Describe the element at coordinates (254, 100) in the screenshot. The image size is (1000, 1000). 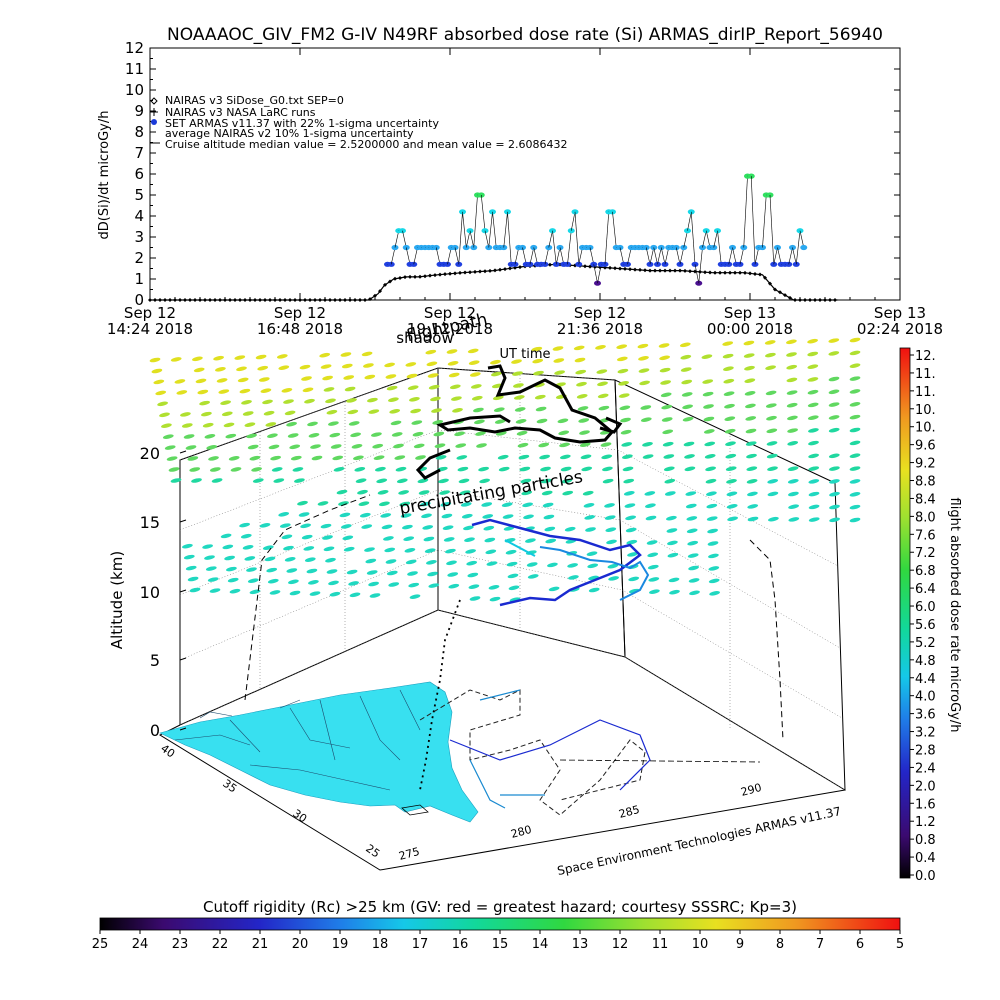
I see `legend-item: NAIRAS v3 SiDose_G0.txt SEP=0` at that location.